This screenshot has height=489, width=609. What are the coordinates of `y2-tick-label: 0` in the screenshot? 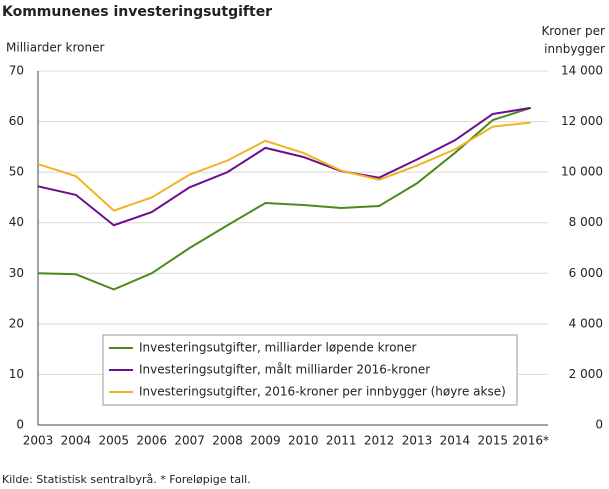 It's located at (599, 425).